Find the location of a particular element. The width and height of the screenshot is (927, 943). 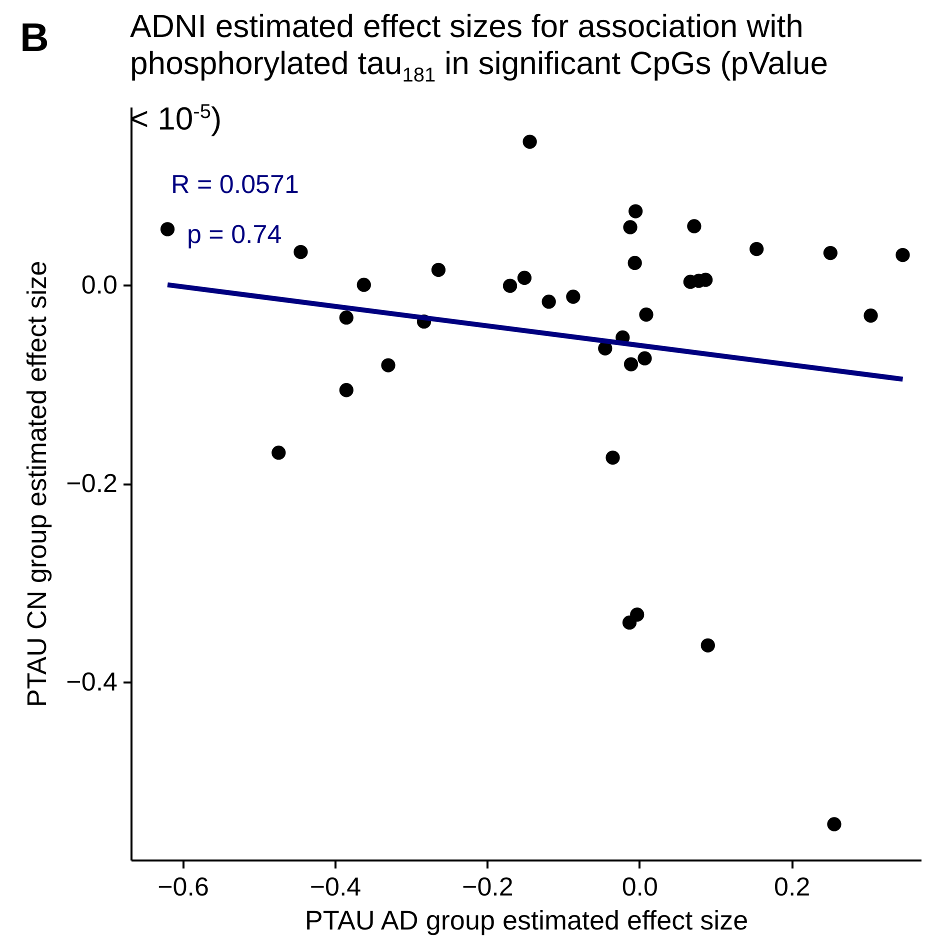

x-tick-label: −0.6 is located at coordinates (183, 887).